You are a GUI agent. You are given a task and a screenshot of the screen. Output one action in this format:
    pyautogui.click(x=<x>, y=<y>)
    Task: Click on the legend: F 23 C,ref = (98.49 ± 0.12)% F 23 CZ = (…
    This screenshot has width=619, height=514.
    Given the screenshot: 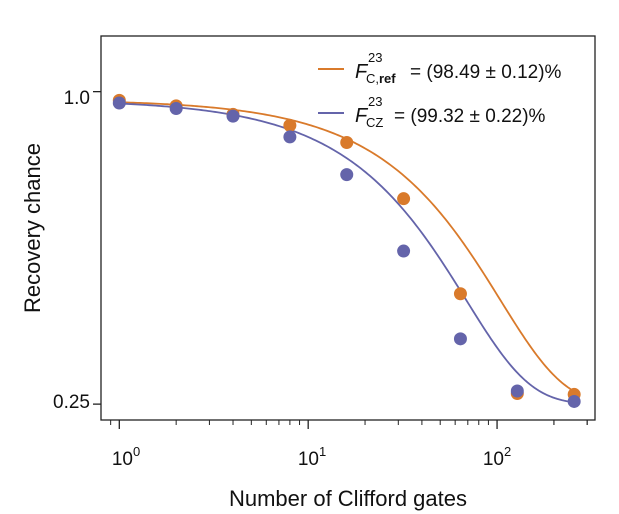 What is the action you would take?
    pyautogui.click(x=440, y=90)
    